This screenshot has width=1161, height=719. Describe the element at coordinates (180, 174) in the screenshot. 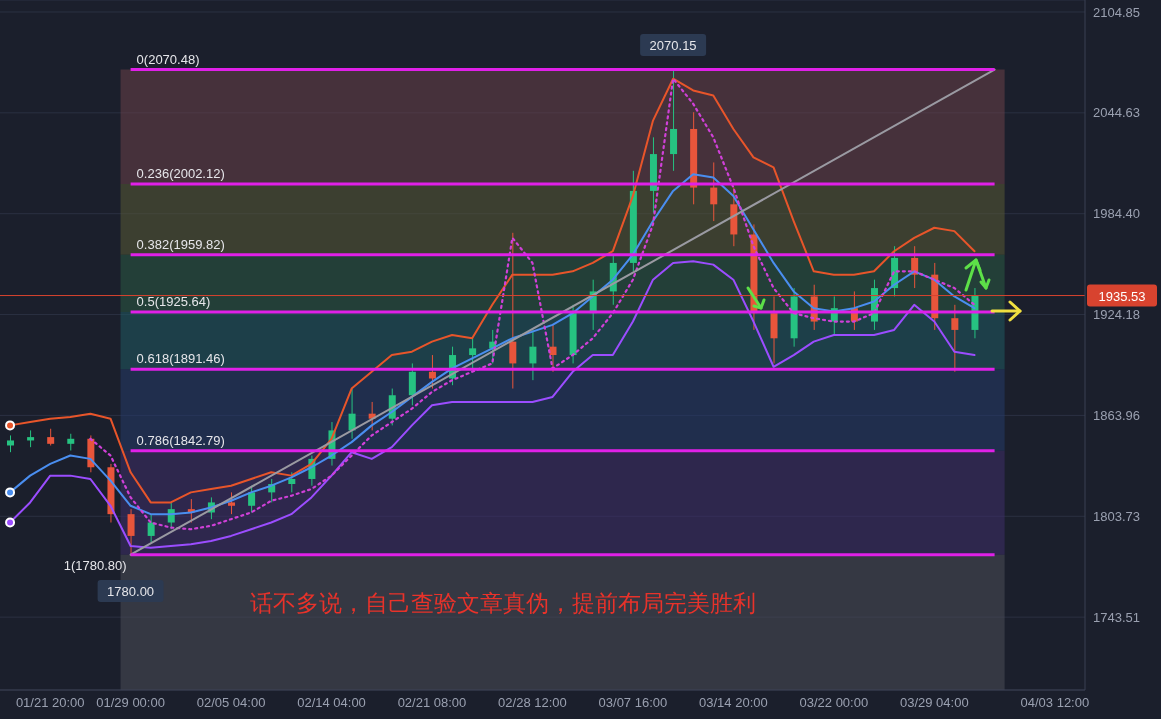

I see `ref-line-label: 0.236(2002.12)` at that location.